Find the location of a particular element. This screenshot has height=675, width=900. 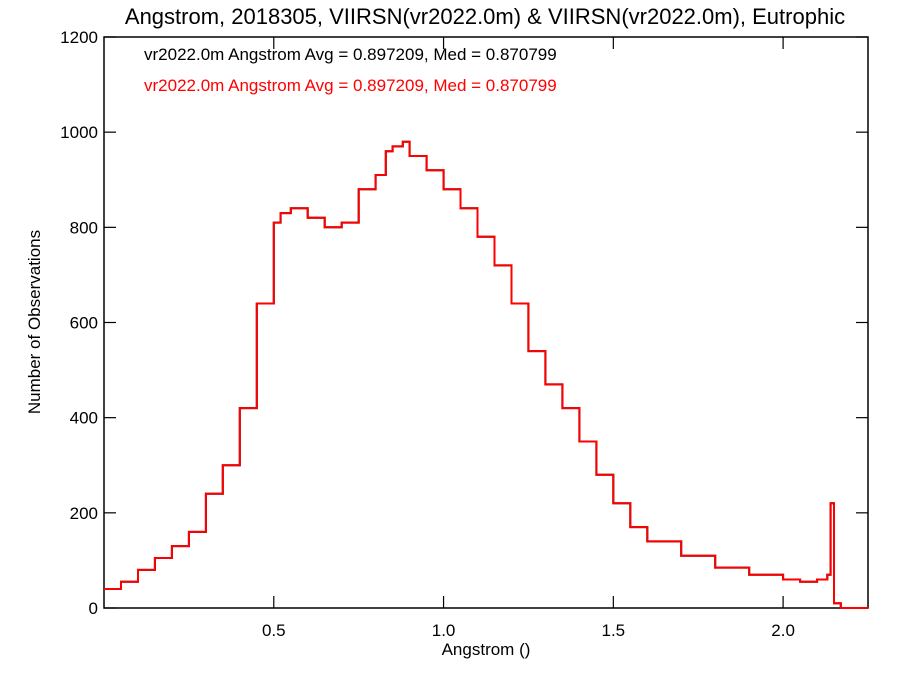

x-axis-label: Angstrom () is located at coordinates (486, 649).